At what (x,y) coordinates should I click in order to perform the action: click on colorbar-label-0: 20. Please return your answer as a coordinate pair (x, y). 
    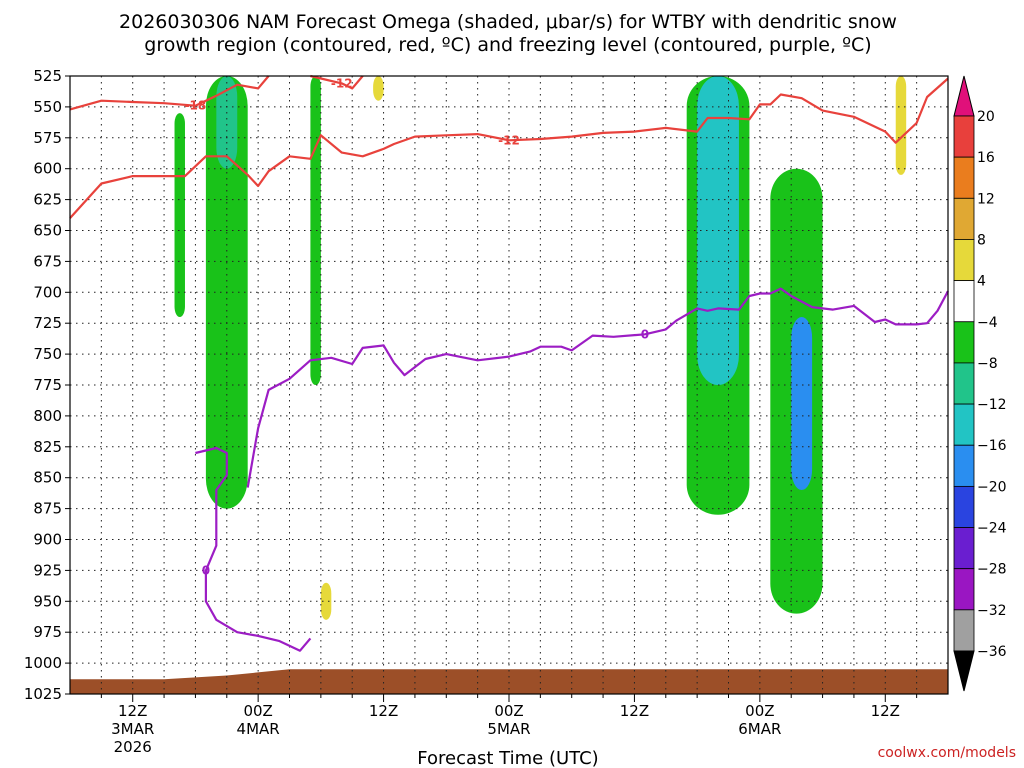
    Looking at the image, I should click on (986, 117).